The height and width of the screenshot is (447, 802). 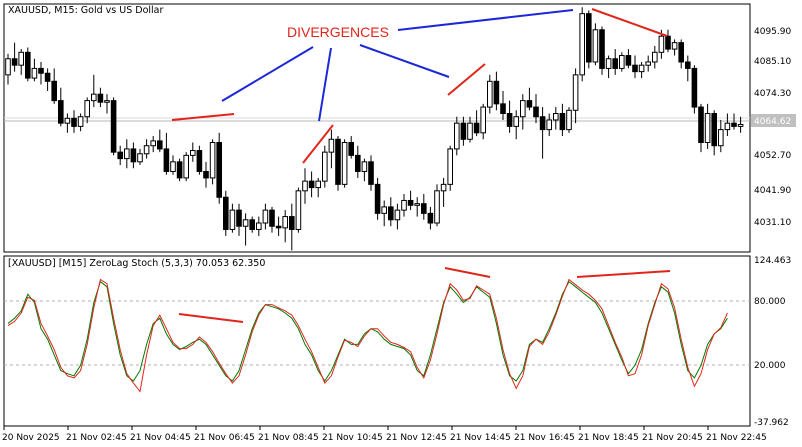 What do you see at coordinates (771, 423) in the screenshot?
I see `osc-tick-label: -37.962` at bounding box center [771, 423].